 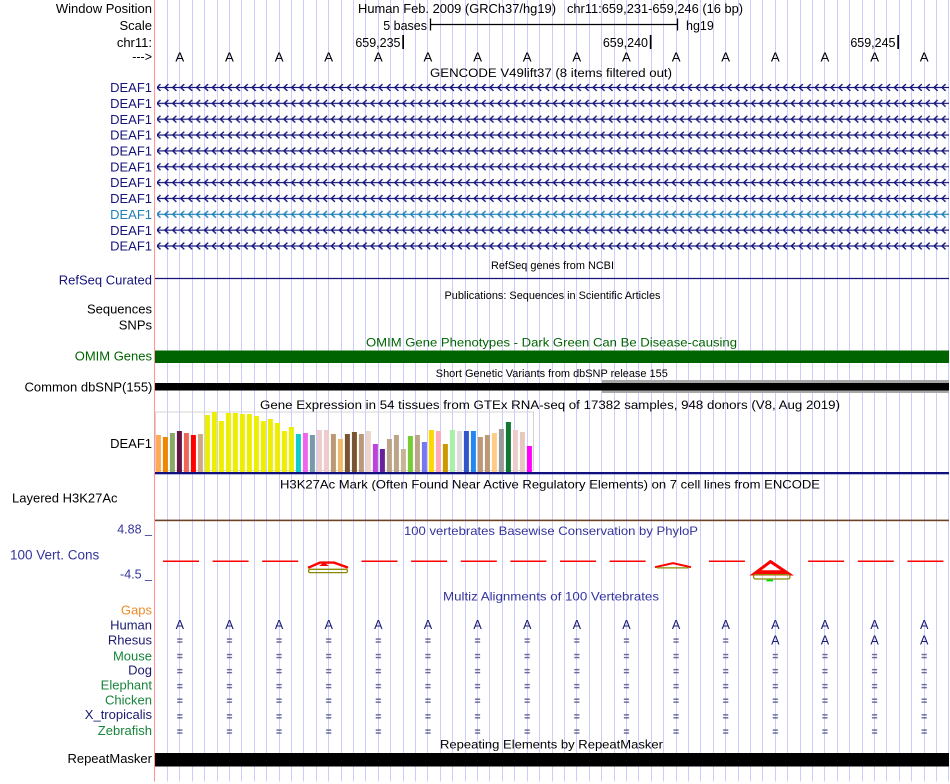 I want to click on svg-text: Elephant, so click(x=127, y=685).